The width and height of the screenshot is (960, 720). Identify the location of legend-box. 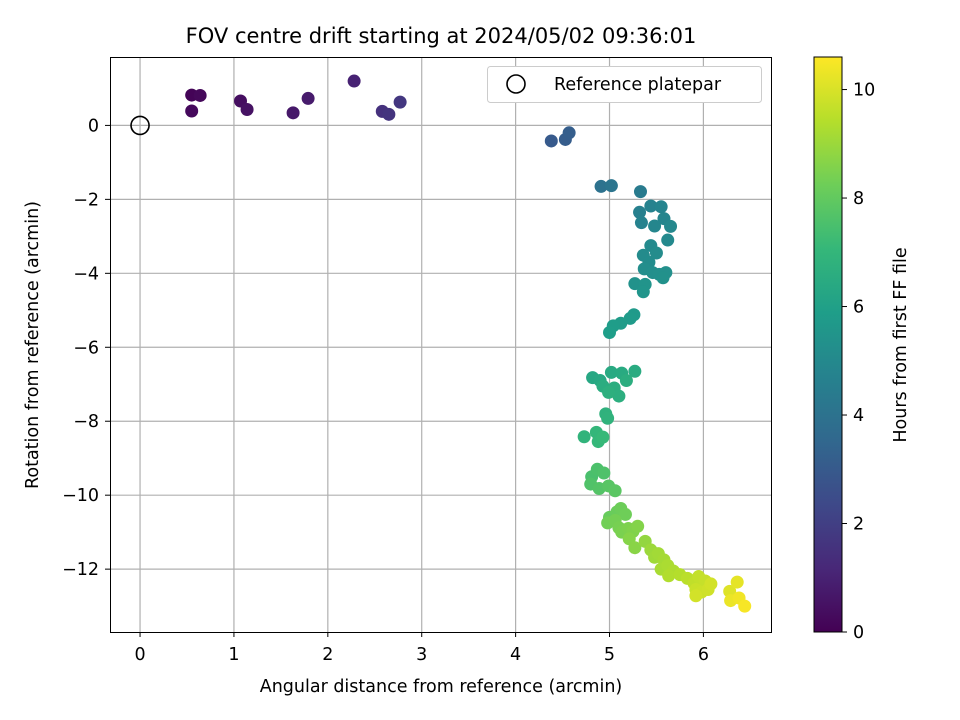
(624, 84).